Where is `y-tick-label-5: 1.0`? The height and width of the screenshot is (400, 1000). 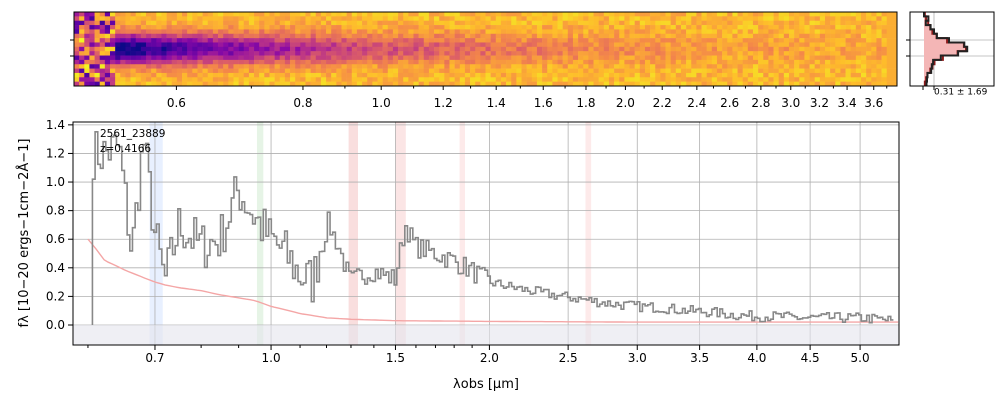 y-tick-label-5: 1.0 is located at coordinates (55, 182).